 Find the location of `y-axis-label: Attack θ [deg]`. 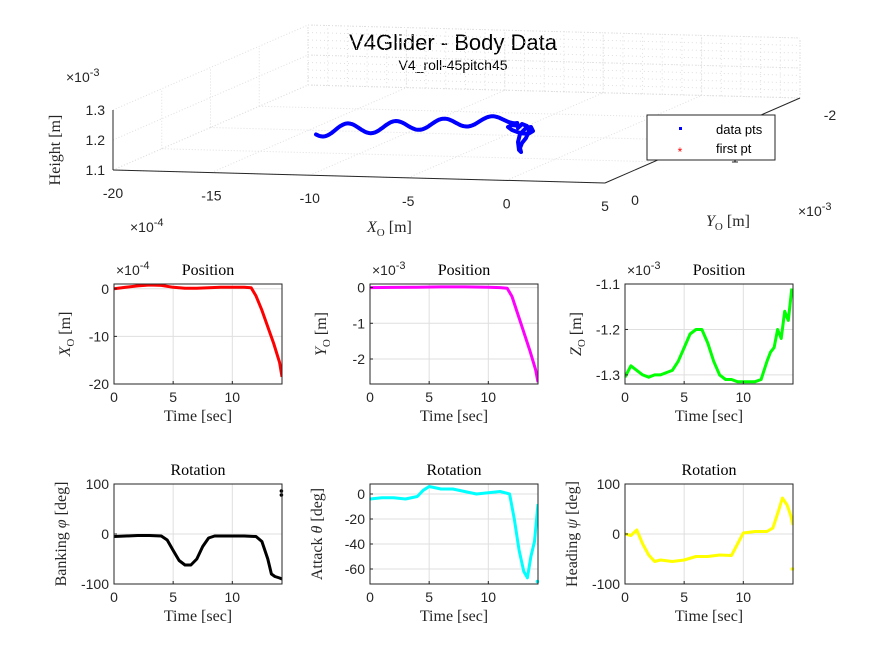

y-axis-label: Attack θ [deg] is located at coordinates (317, 534).